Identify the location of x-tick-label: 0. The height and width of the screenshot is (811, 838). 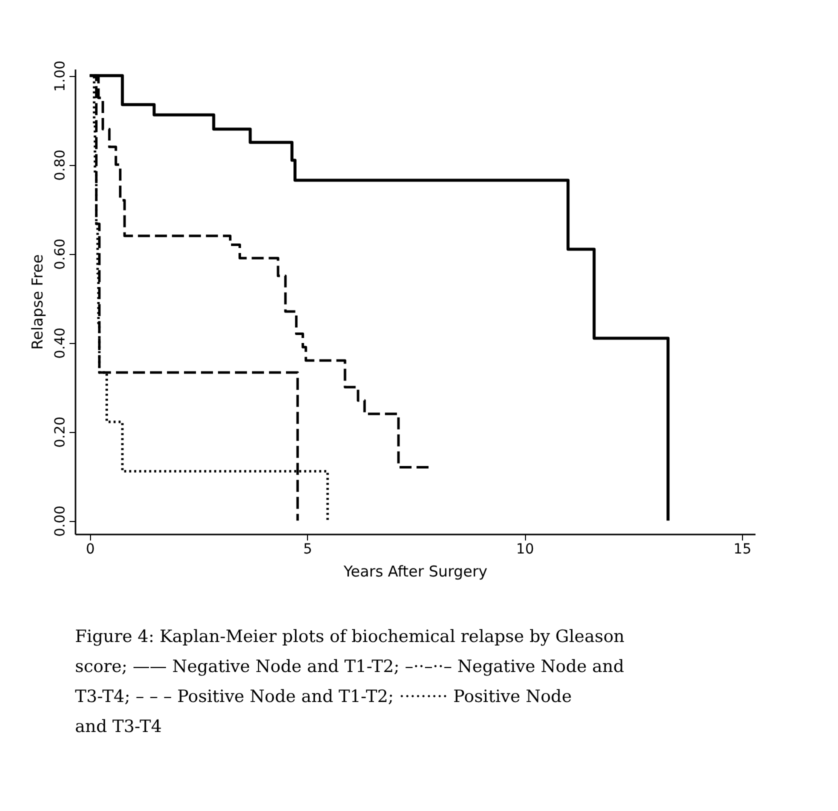
(90, 550).